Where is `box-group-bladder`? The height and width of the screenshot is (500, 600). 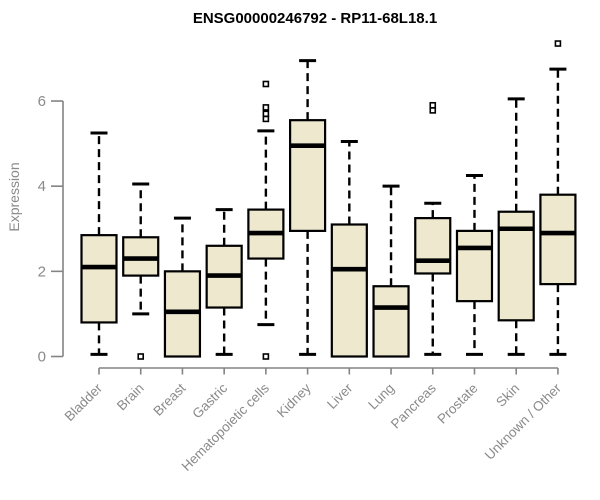 box-group-bladder is located at coordinates (99, 243).